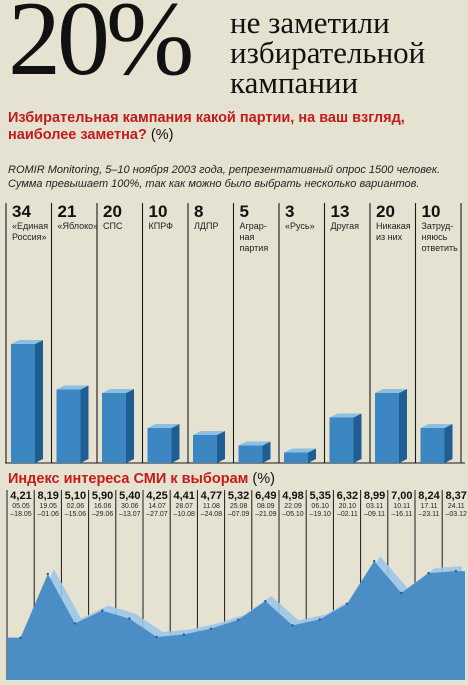  I want to click on index-value-label: 4,77, so click(211, 496).